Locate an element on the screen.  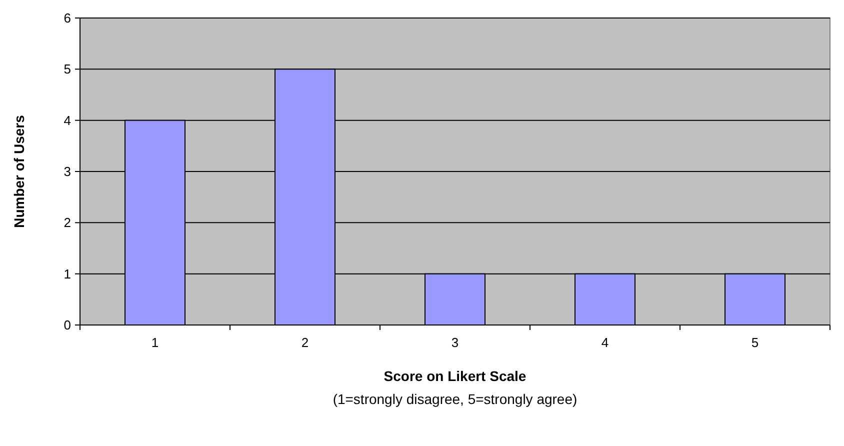
x-axis-title: Score on Likert Scale is located at coordinates (455, 376).